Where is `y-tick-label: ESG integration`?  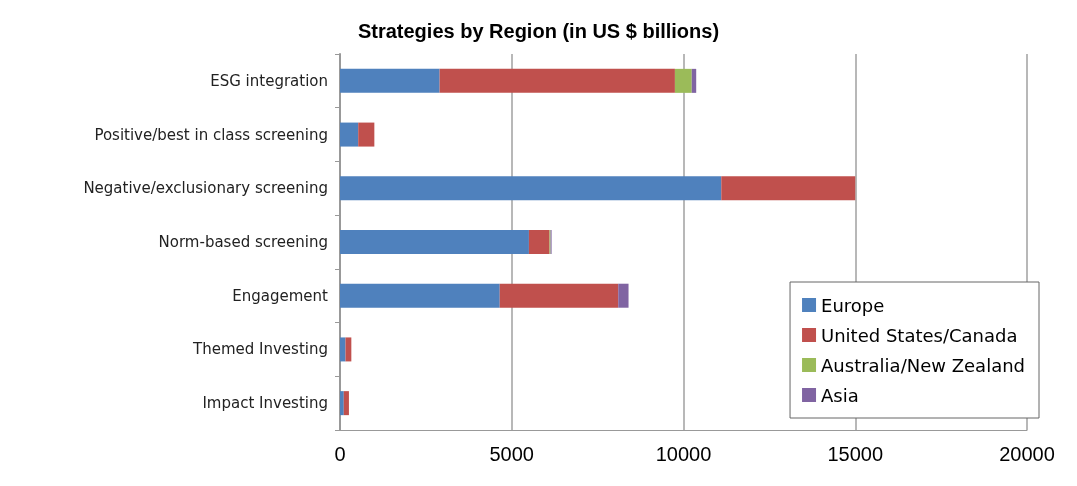
y-tick-label: ESG integration is located at coordinates (269, 80).